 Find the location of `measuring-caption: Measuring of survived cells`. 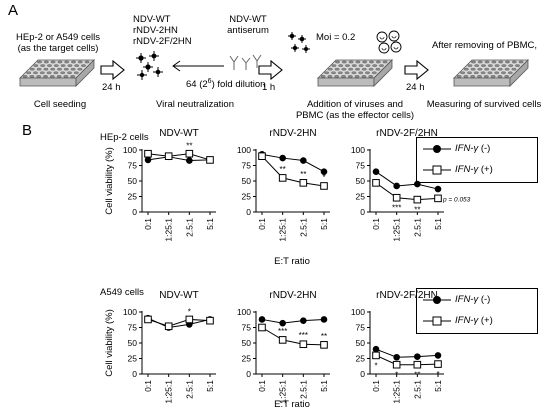

measuring-caption: Measuring of survived cells is located at coordinates (484, 104).